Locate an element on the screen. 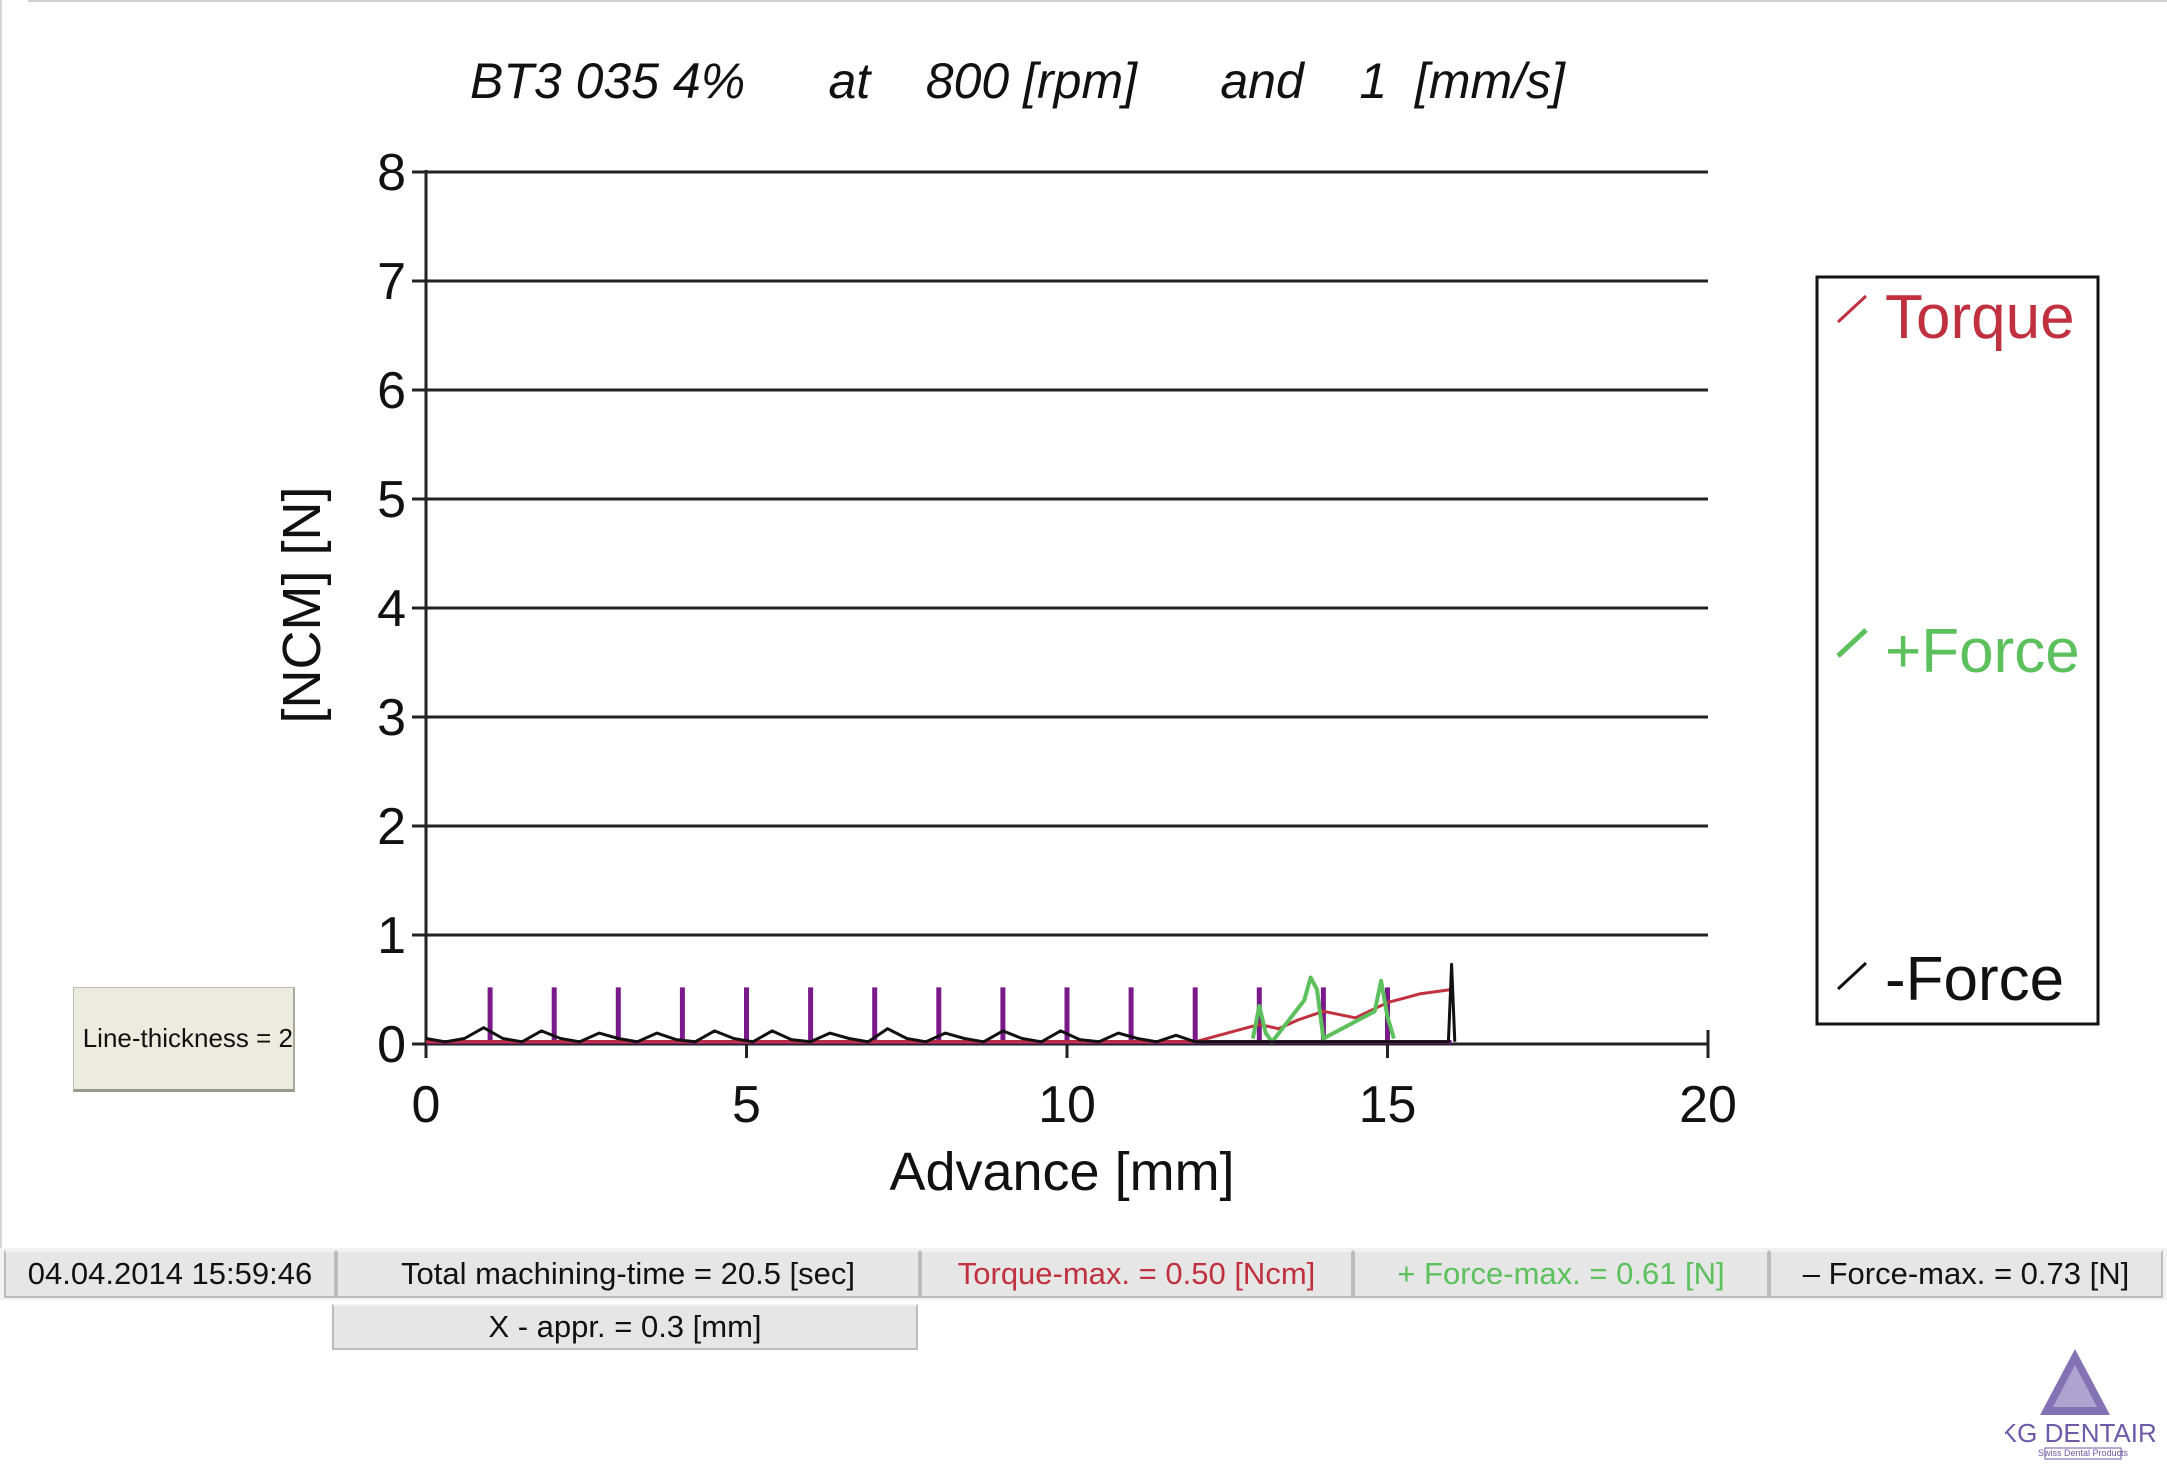  status-minus-force-max: – Force-max. = 0.73 [N] is located at coordinates (1966, 1274).